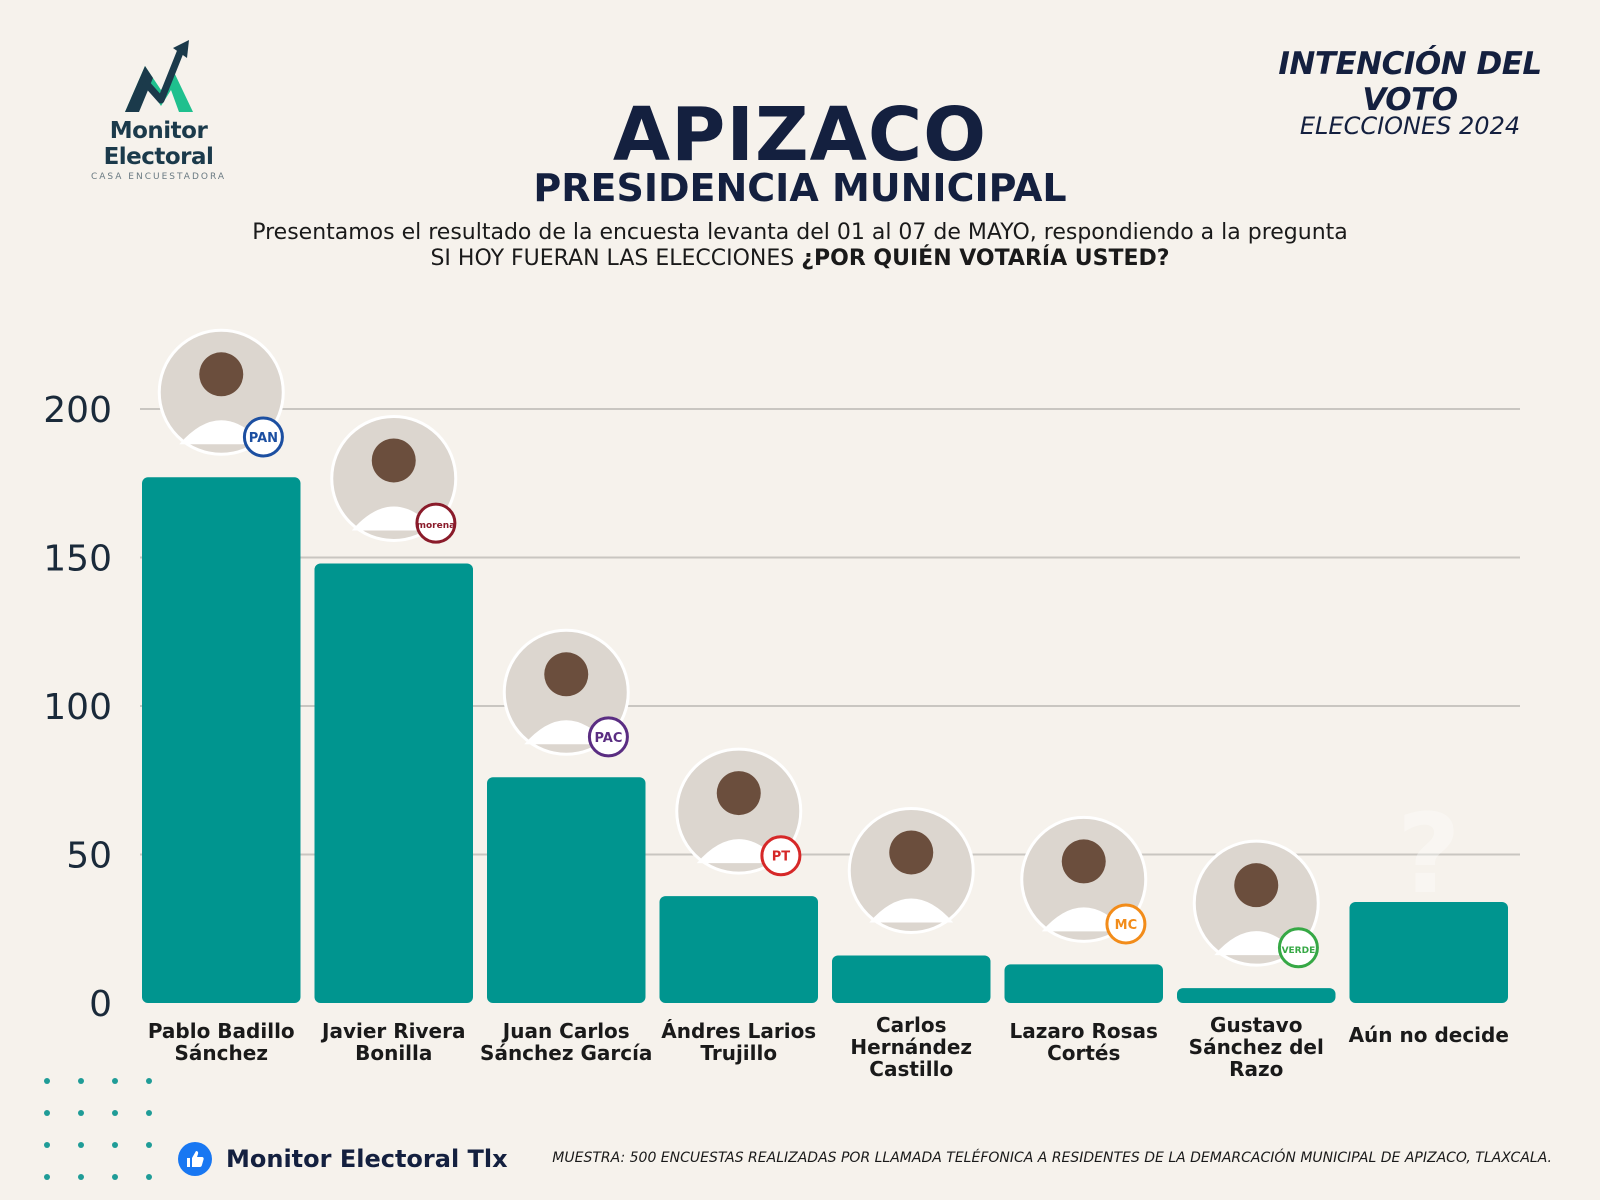 The width and height of the screenshot is (1600, 1200). What do you see at coordinates (1429, 1035) in the screenshot?
I see `x-tick-label: Aún no decide` at bounding box center [1429, 1035].